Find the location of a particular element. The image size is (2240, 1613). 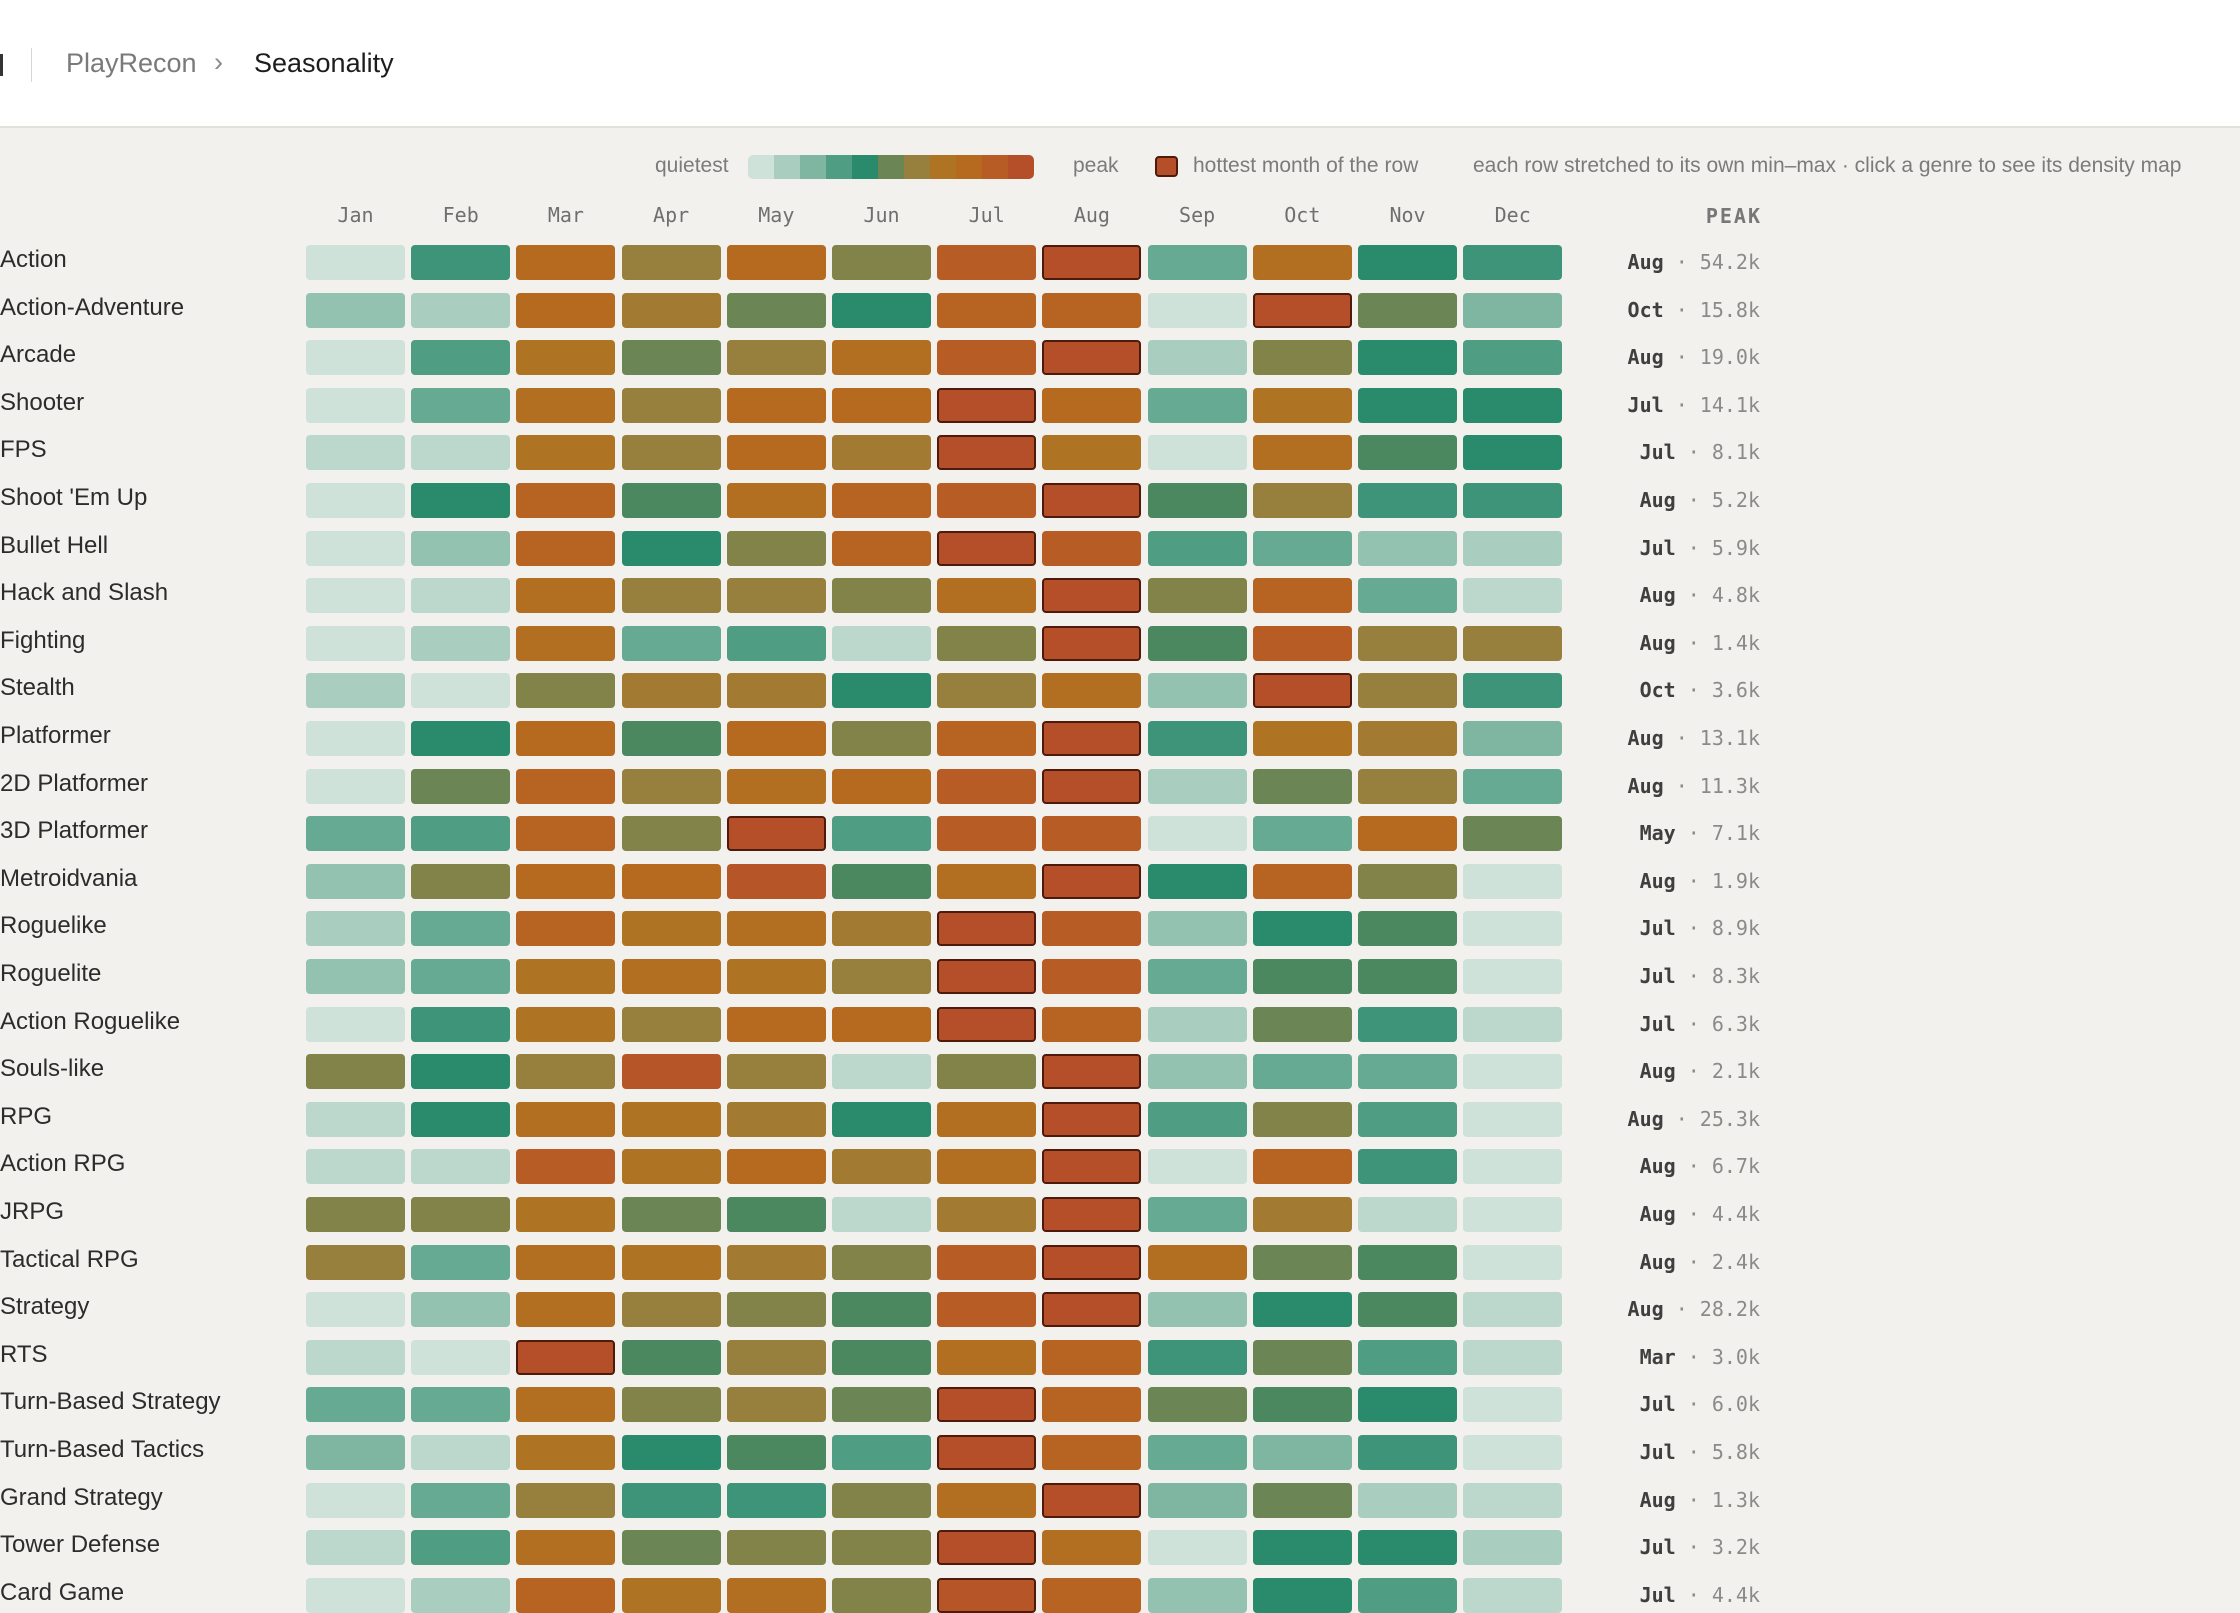

peak-value: Aug · 2.1k is located at coordinates (1699, 1071).